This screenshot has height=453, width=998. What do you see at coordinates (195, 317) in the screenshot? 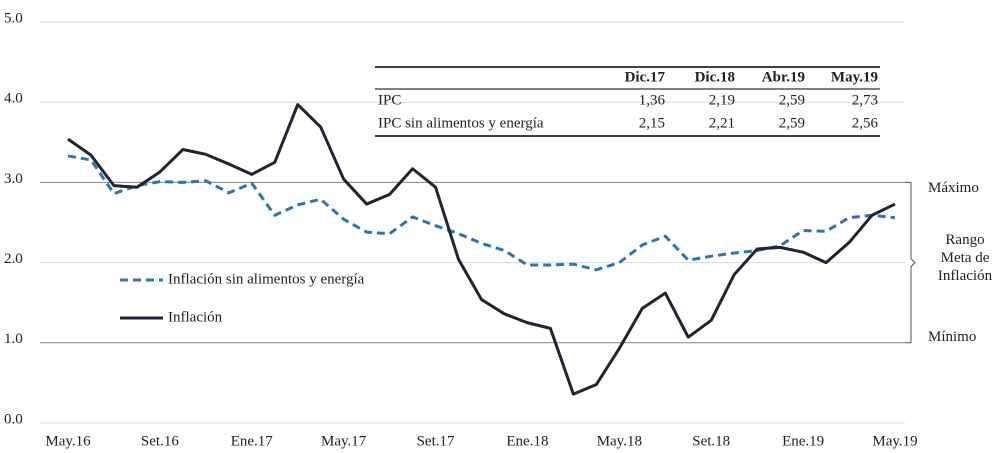
I see `legend-label: Inflación` at bounding box center [195, 317].